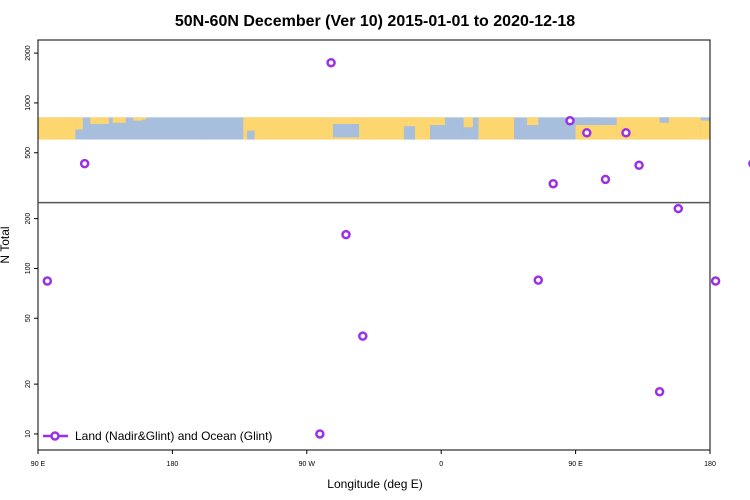 The height and width of the screenshot is (500, 750). I want to click on y-axis: 10 20 50 100 200 500 1000 2000, so click(31, 241).